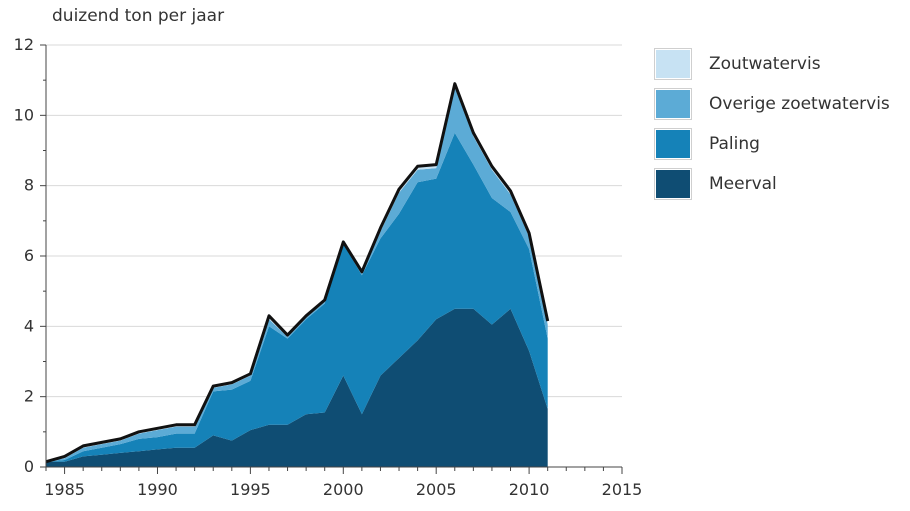  Describe the element at coordinates (734, 144) in the screenshot. I see `legend-label-paling: Paling` at that location.